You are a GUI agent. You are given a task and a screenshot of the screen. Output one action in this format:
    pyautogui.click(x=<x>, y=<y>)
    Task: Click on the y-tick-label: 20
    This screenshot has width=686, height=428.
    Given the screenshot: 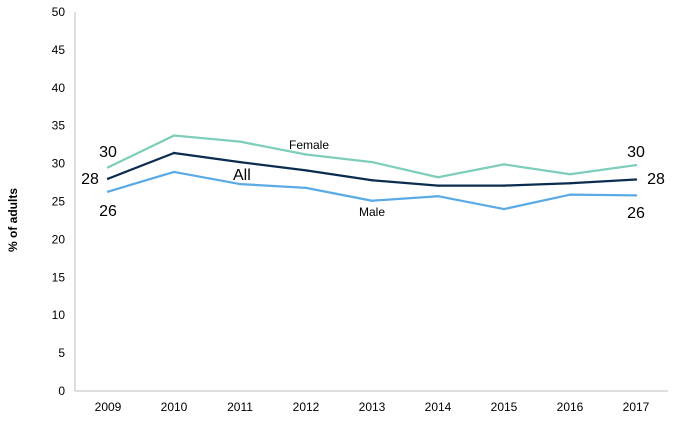 What is the action you would take?
    pyautogui.click(x=59, y=239)
    